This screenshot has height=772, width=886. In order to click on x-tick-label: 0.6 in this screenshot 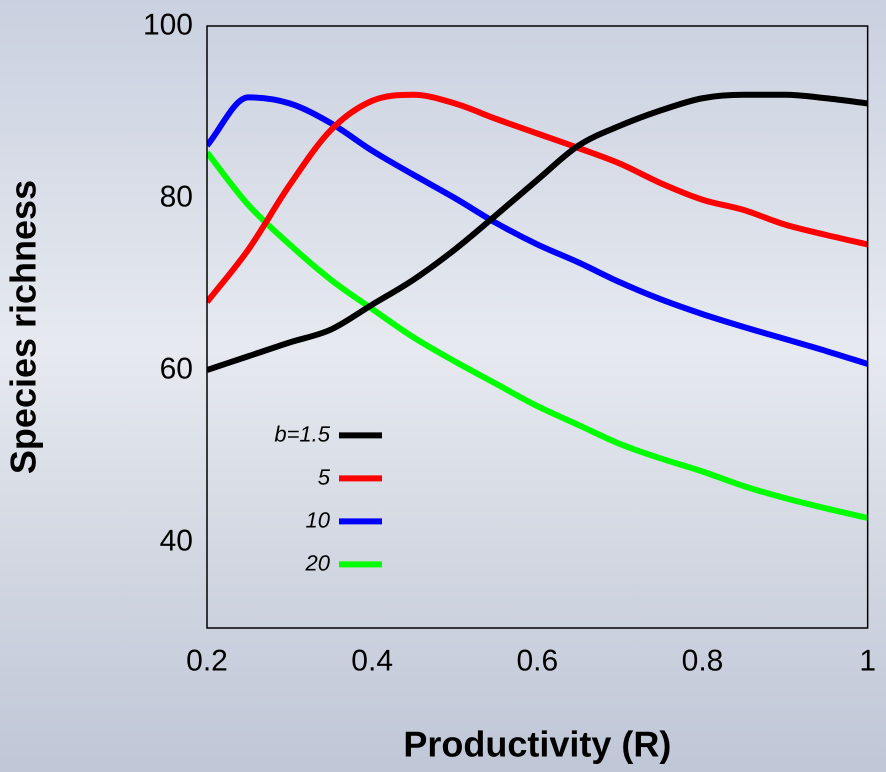, I will do `click(537, 661)`.